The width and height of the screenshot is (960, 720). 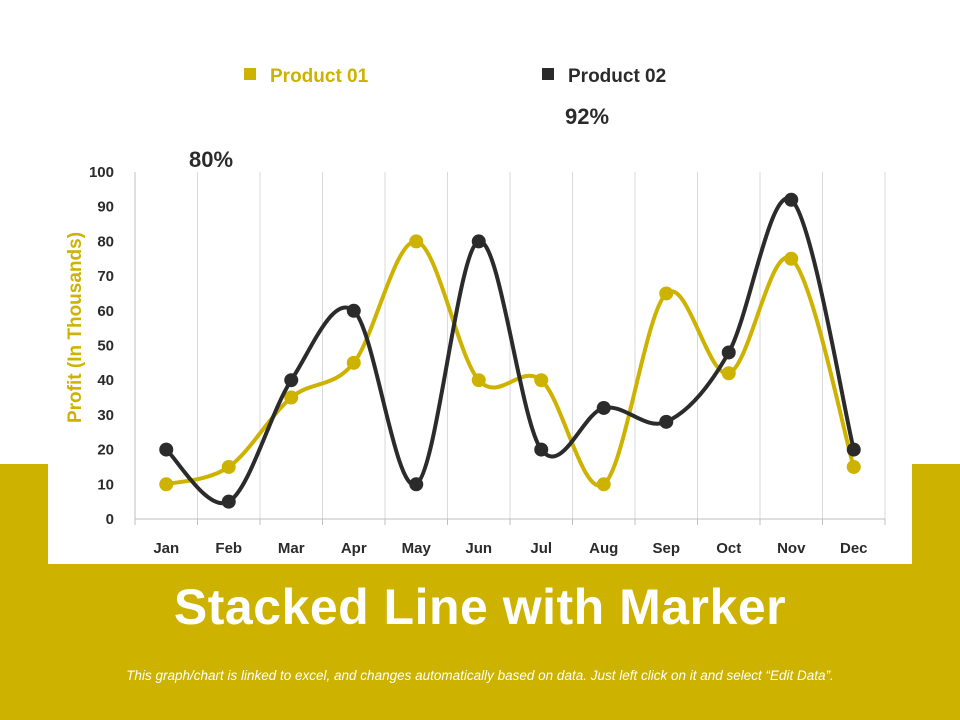 What do you see at coordinates (587, 116) in the screenshot?
I see `annotation-product-02-peak: 92%` at bounding box center [587, 116].